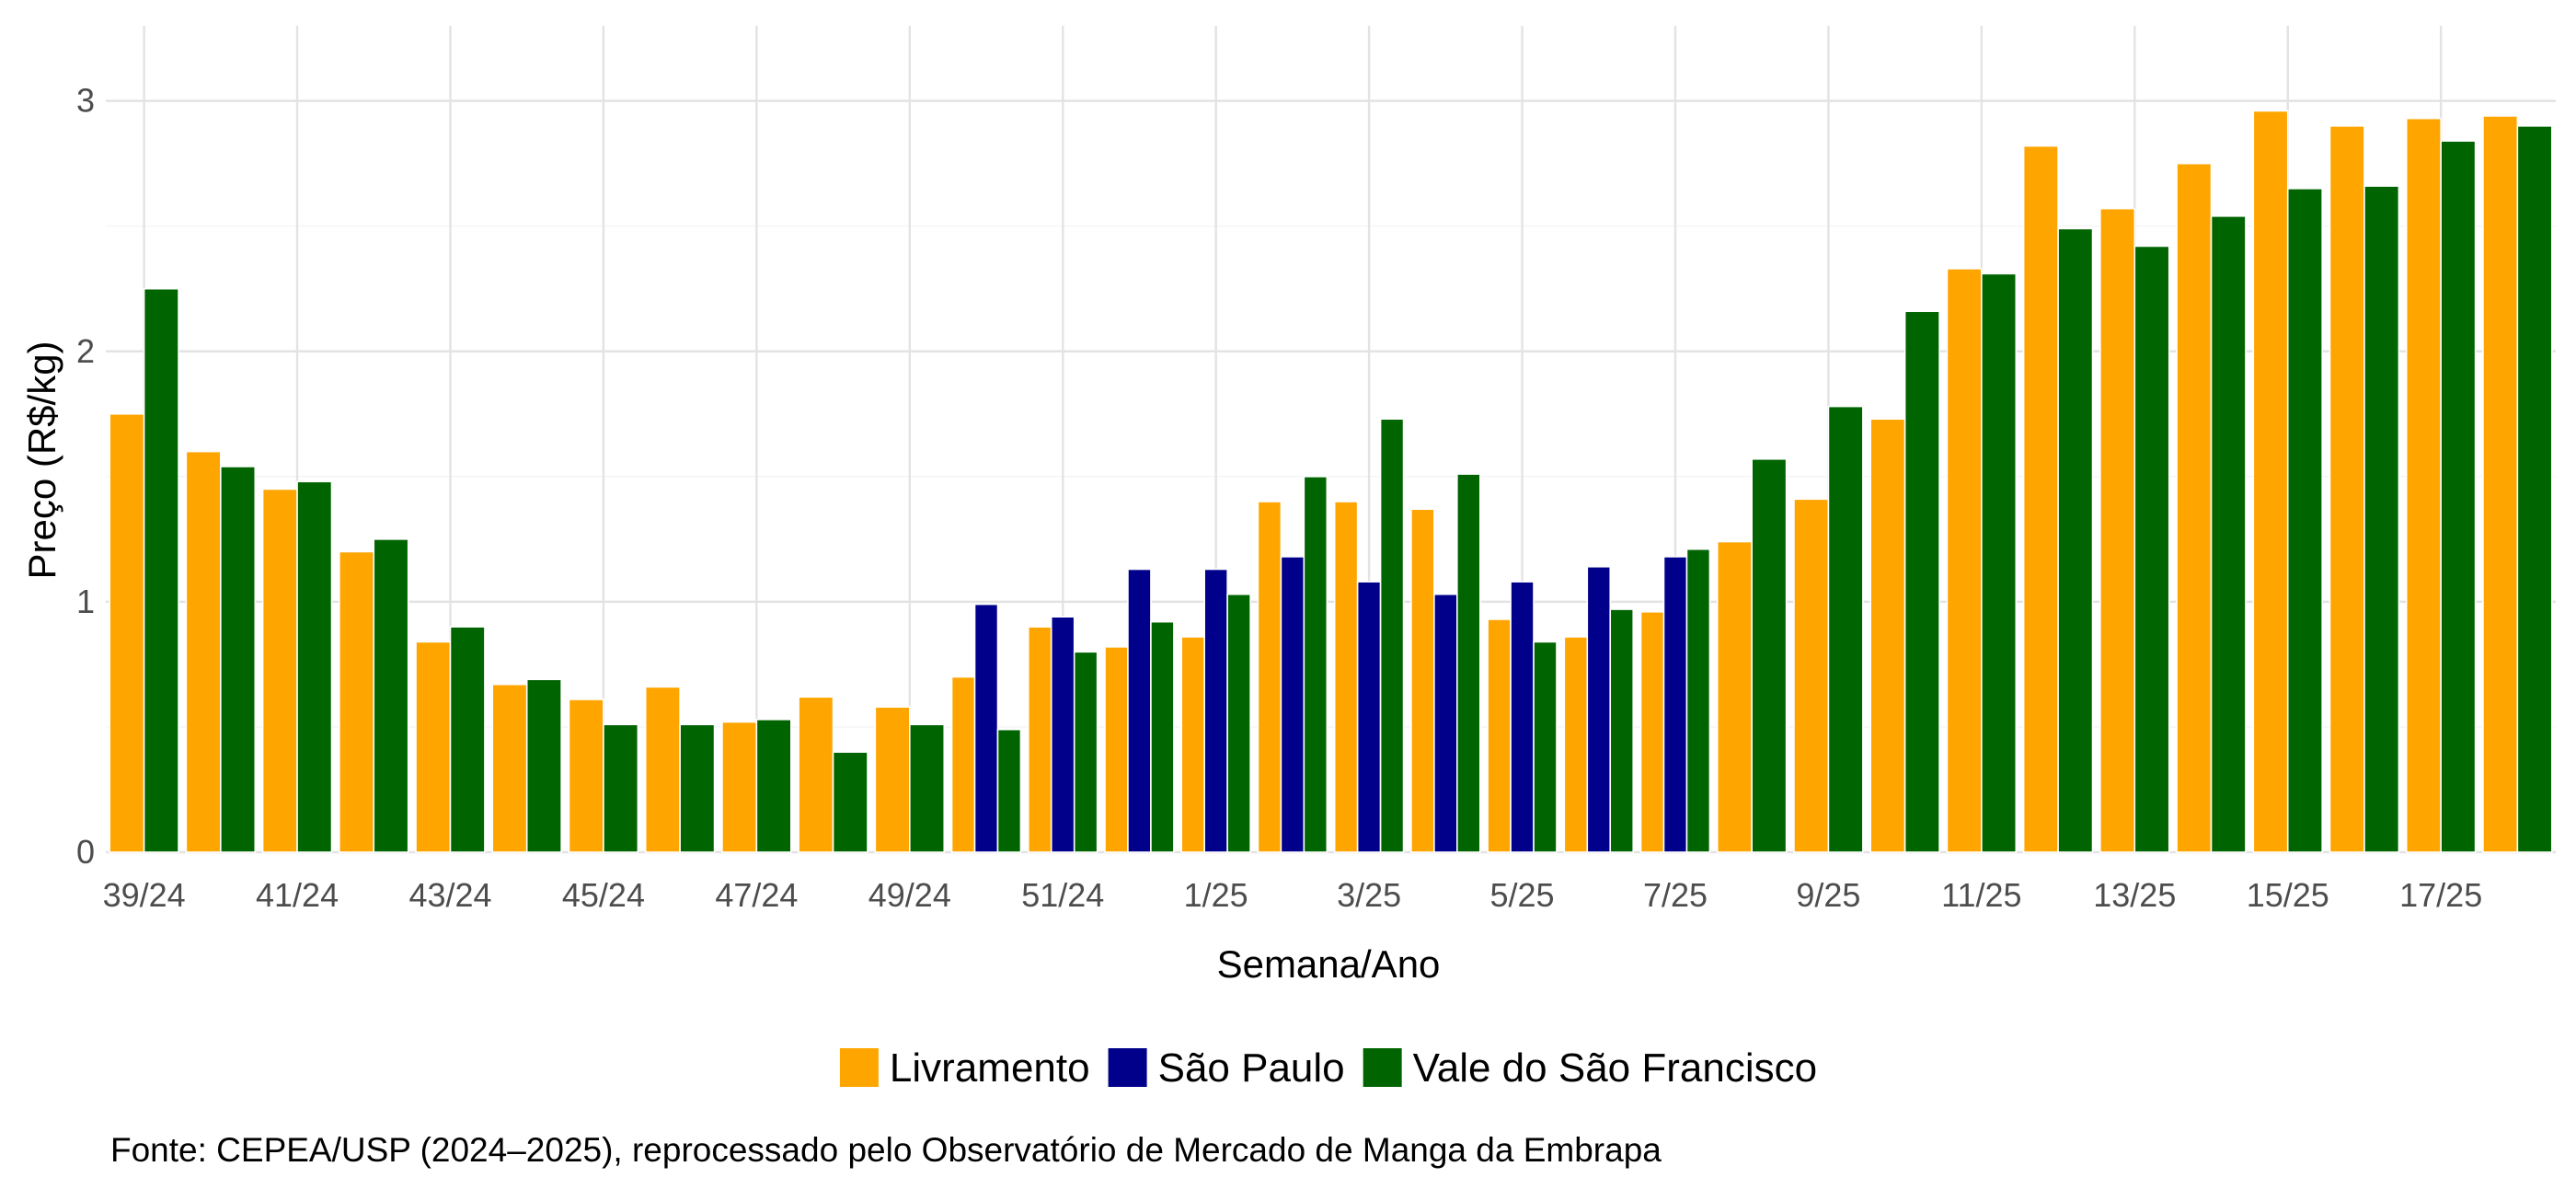 This screenshot has height=1201, width=2576. I want to click on x-tick-label: 1/25, so click(1216, 895).